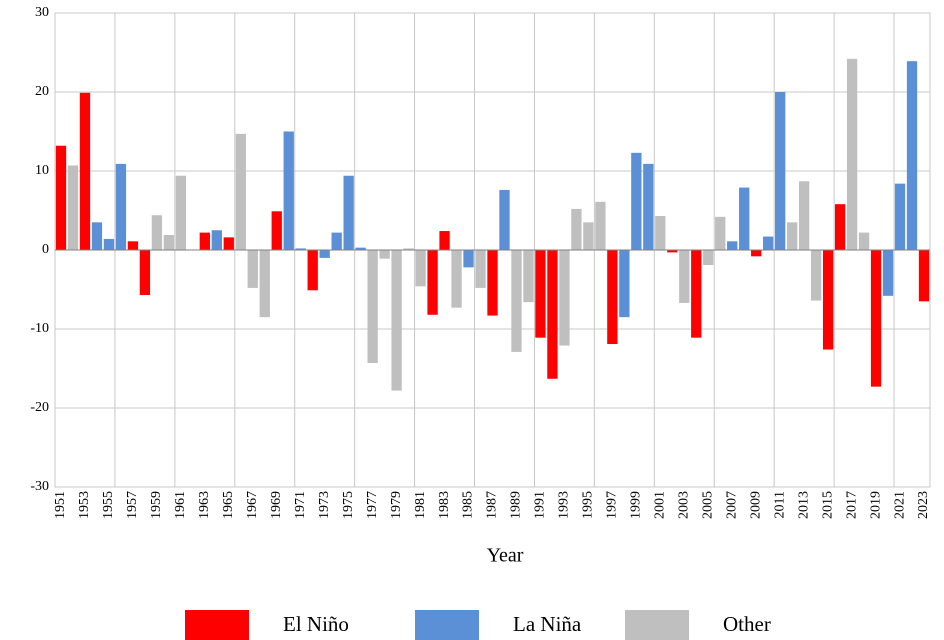  I want to click on x-tick-label: 2021, so click(899, 505).